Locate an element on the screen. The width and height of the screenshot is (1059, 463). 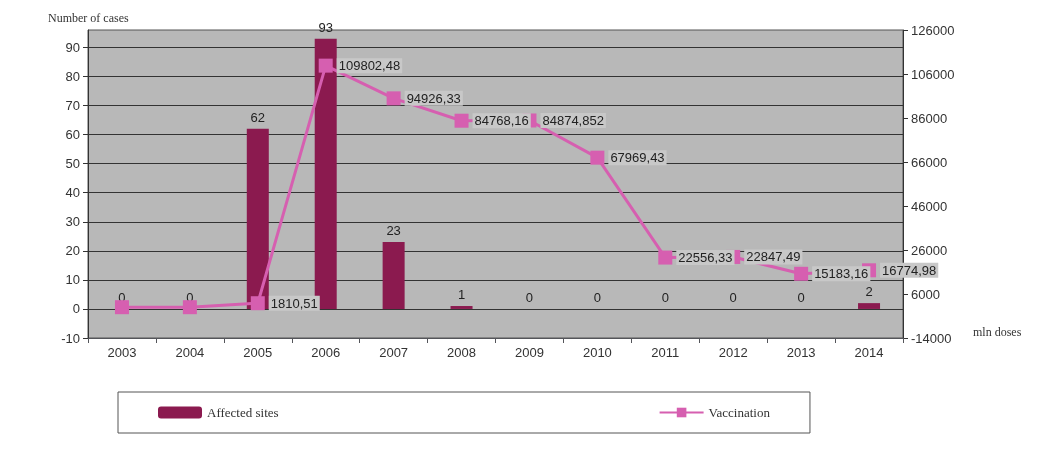
data-label: 62 is located at coordinates (258, 117).